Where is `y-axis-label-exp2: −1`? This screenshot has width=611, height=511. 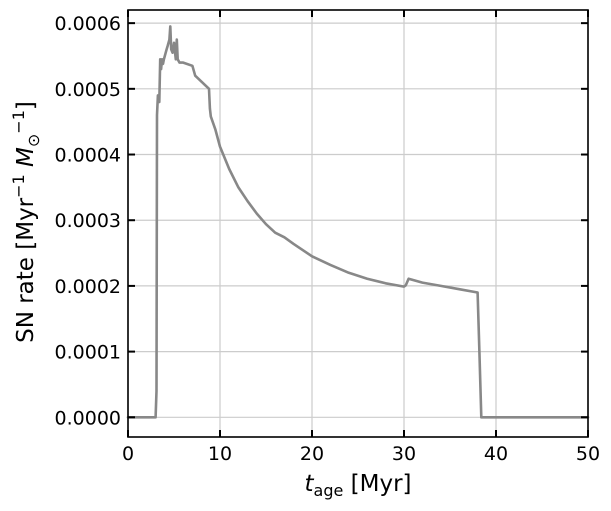
y-axis-label-exp2: −1 is located at coordinates (18, 122).